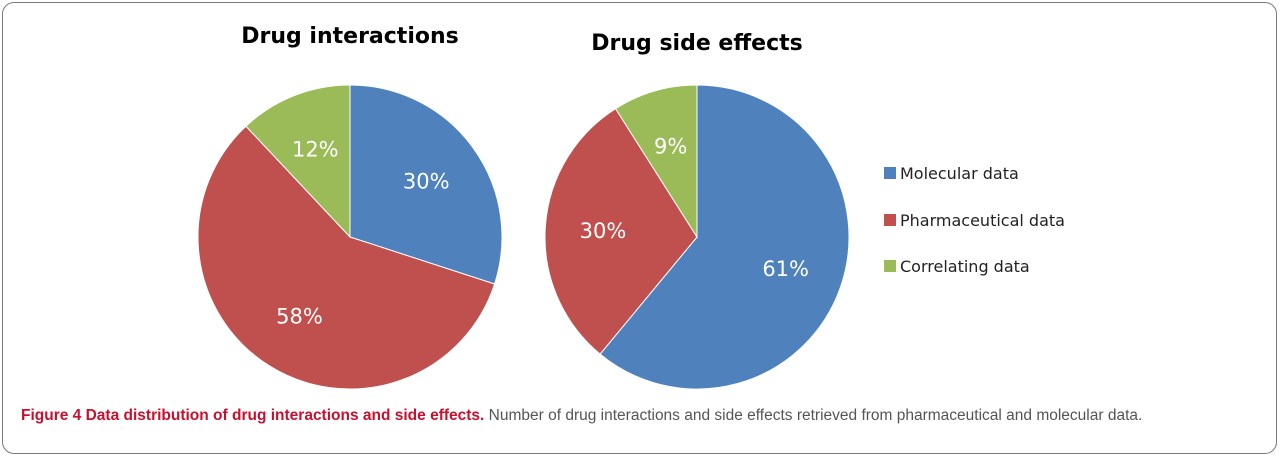  I want to click on legend-swatch-pharmaceutical, so click(890, 220).